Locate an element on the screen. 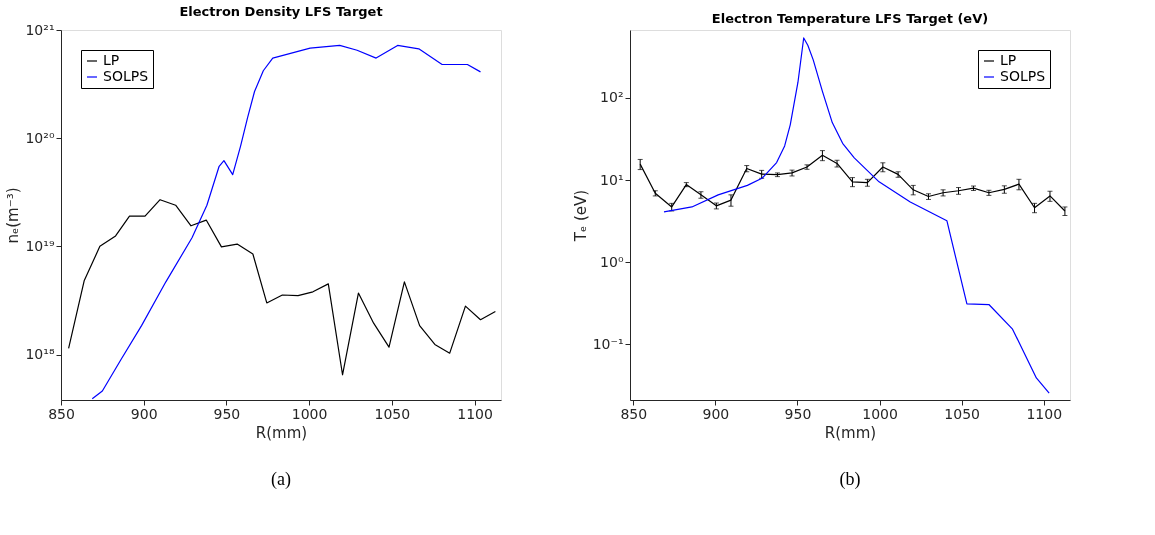 The width and height of the screenshot is (1155, 535). y-tick-label: 10²¹ is located at coordinates (40, 29).